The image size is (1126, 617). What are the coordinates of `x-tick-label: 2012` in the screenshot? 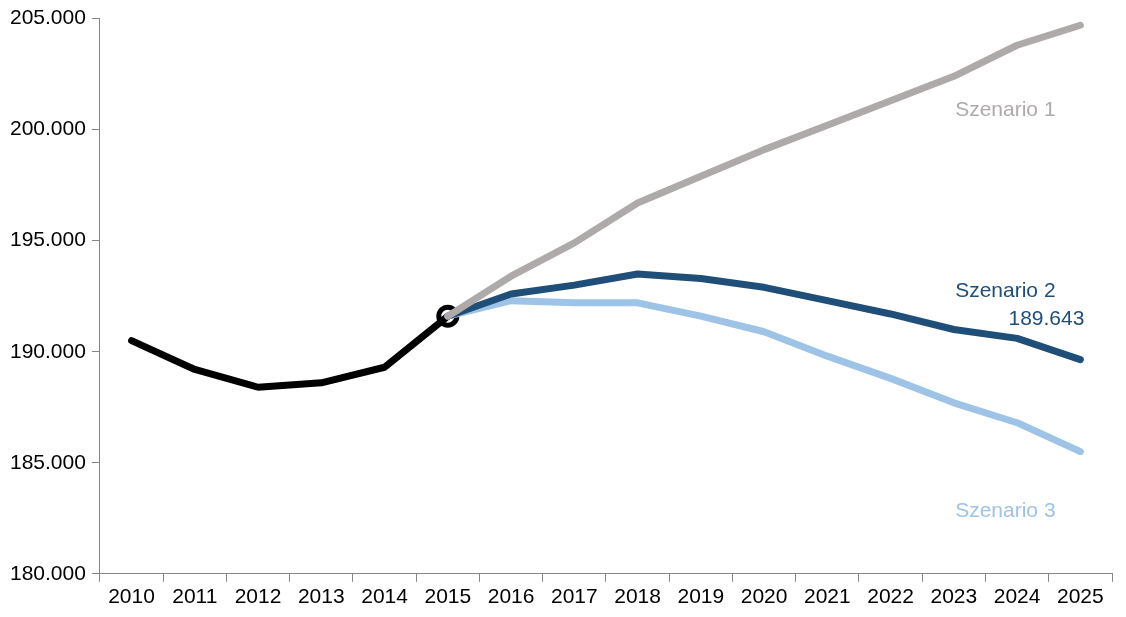 It's located at (258, 596).